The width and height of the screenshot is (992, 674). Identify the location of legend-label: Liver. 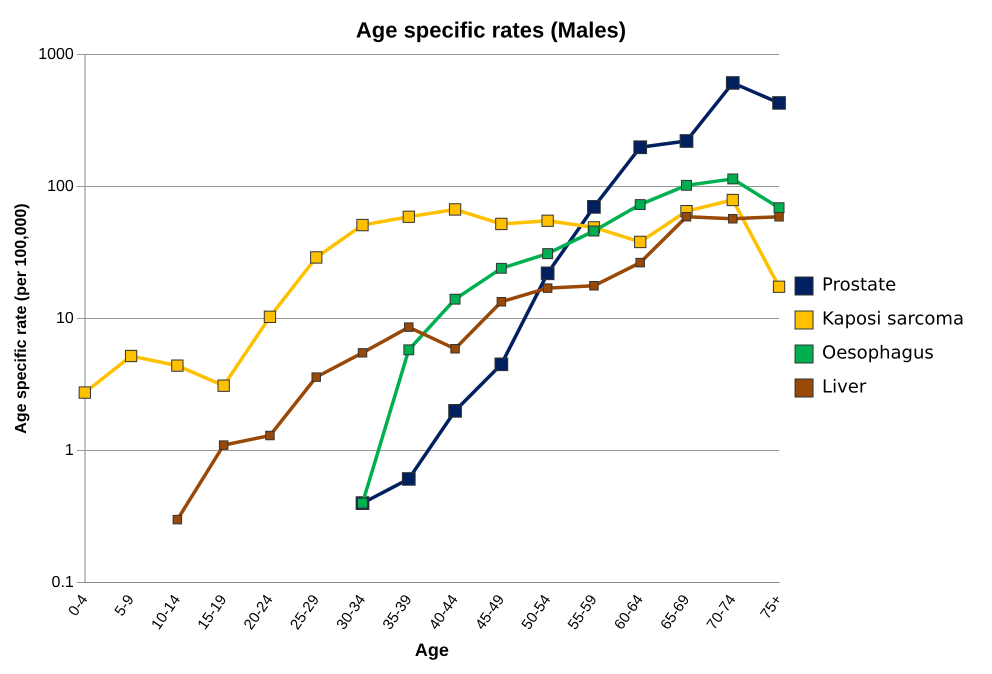
(844, 387).